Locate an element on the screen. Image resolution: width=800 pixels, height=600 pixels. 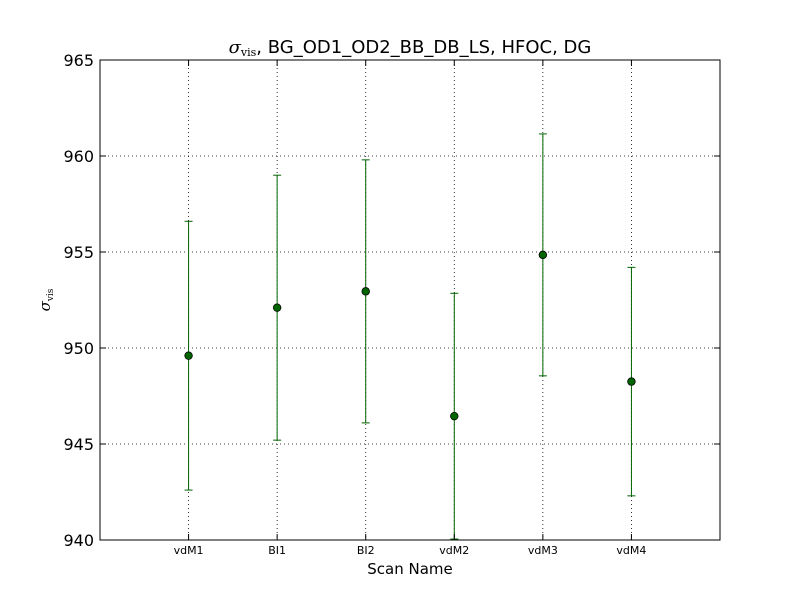
x-axis-label: Scan Name is located at coordinates (410, 569).